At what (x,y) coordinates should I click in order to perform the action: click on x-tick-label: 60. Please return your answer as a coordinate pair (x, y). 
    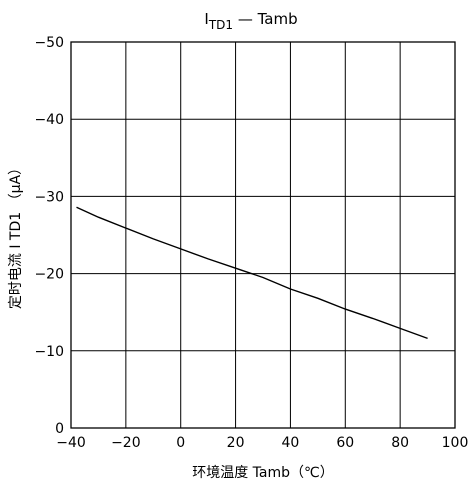
    Looking at the image, I should click on (345, 443).